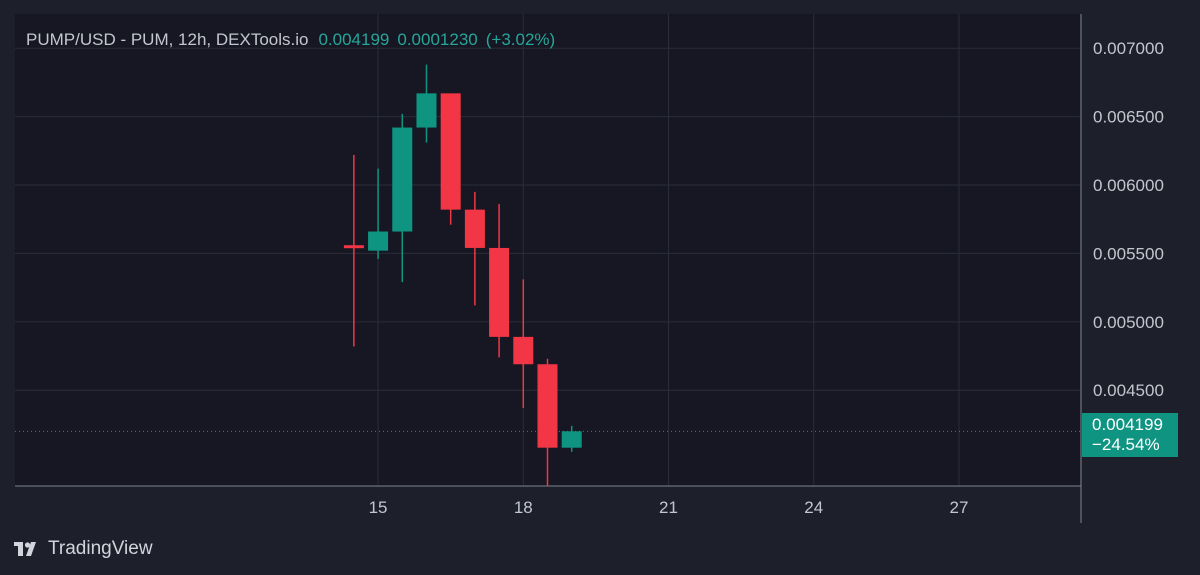 The image size is (1200, 575). What do you see at coordinates (523, 507) in the screenshot?
I see `x-tick-label: 18` at bounding box center [523, 507].